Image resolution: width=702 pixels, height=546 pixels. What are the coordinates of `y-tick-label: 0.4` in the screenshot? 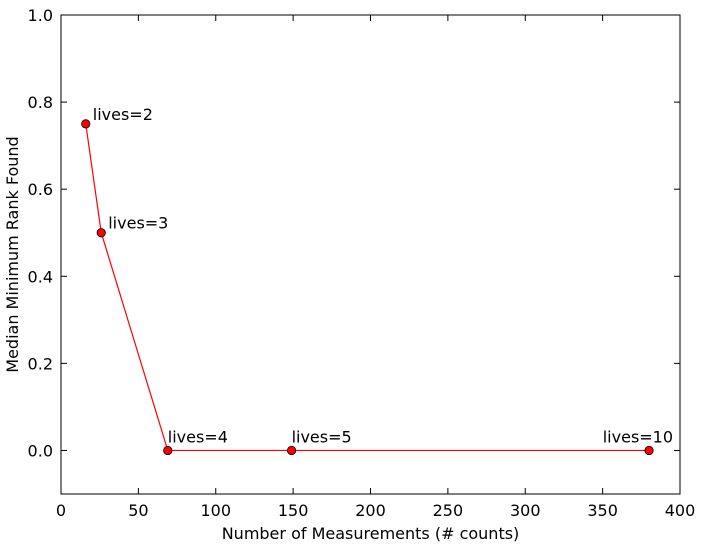 It's located at (40, 276).